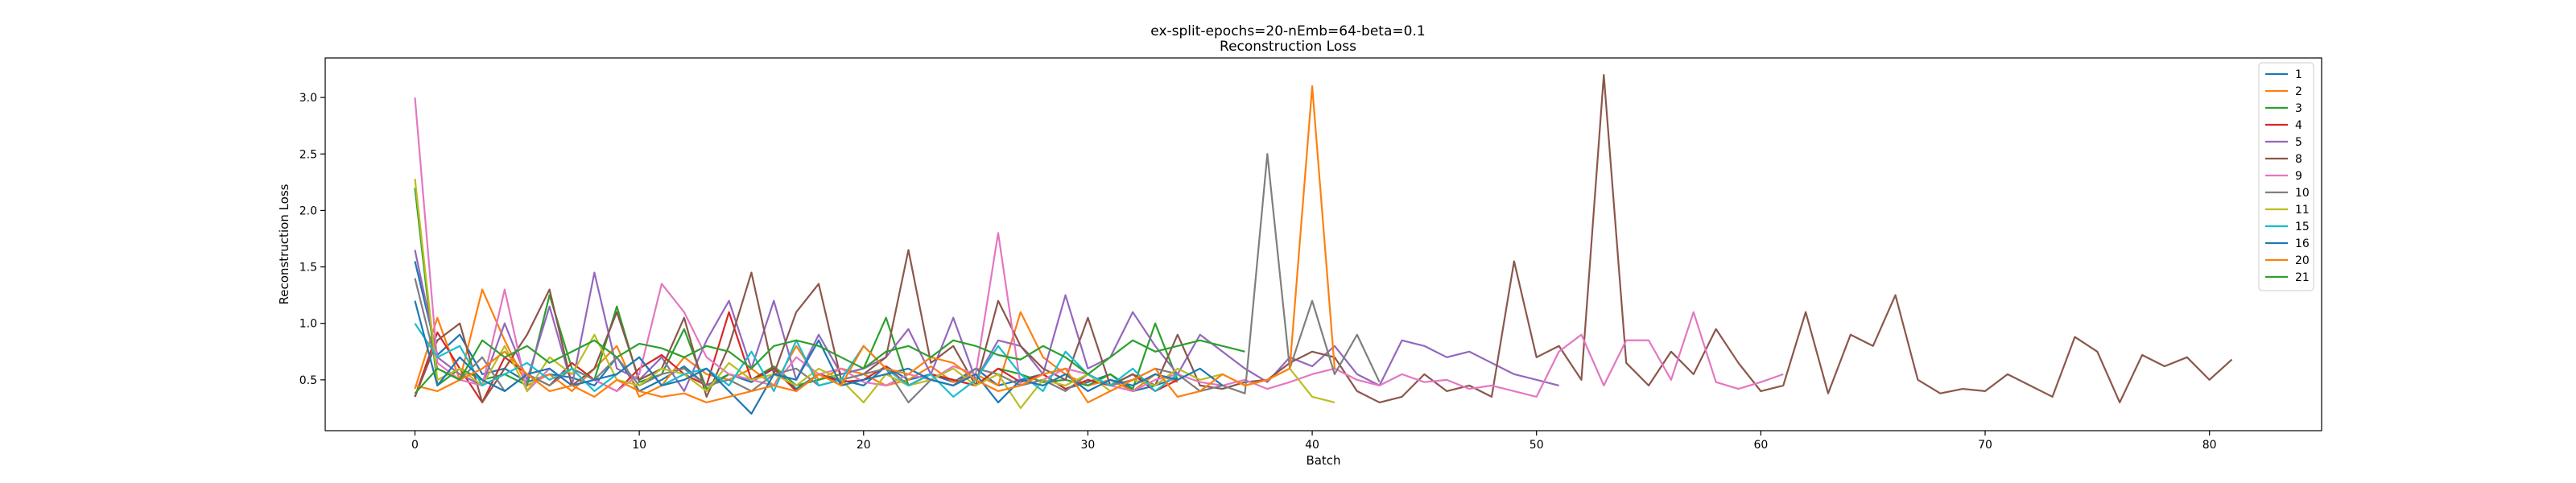 Image resolution: width=2576 pixels, height=483 pixels. I want to click on legend-label-16: 16, so click(2302, 243).